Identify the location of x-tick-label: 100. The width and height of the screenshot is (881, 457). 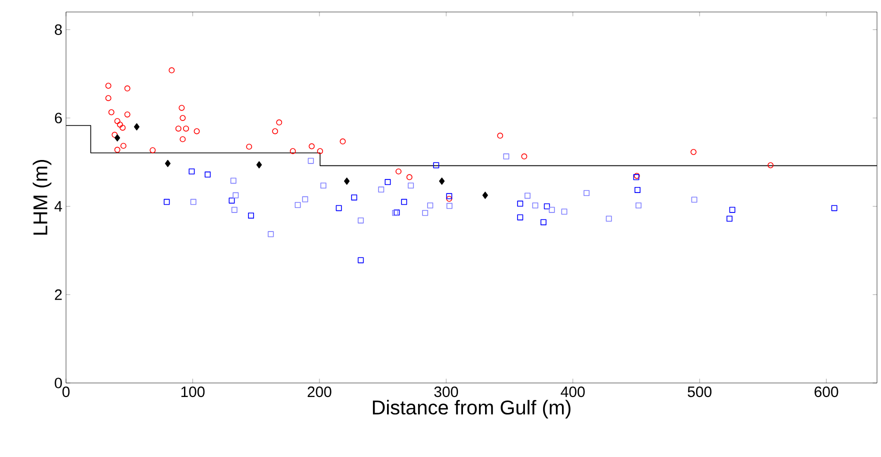
(193, 392).